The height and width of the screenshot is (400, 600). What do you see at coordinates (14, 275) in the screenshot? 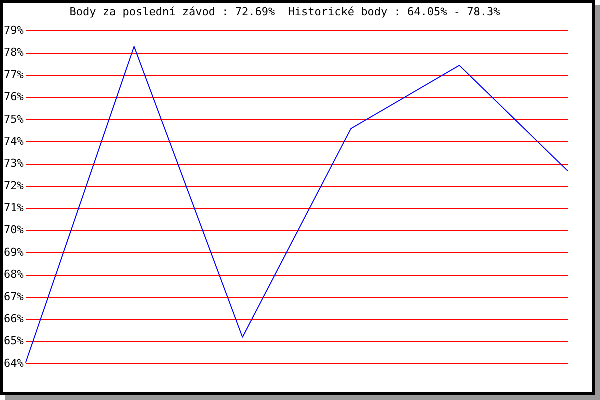
I see `y-tick-label: 68%` at bounding box center [14, 275].